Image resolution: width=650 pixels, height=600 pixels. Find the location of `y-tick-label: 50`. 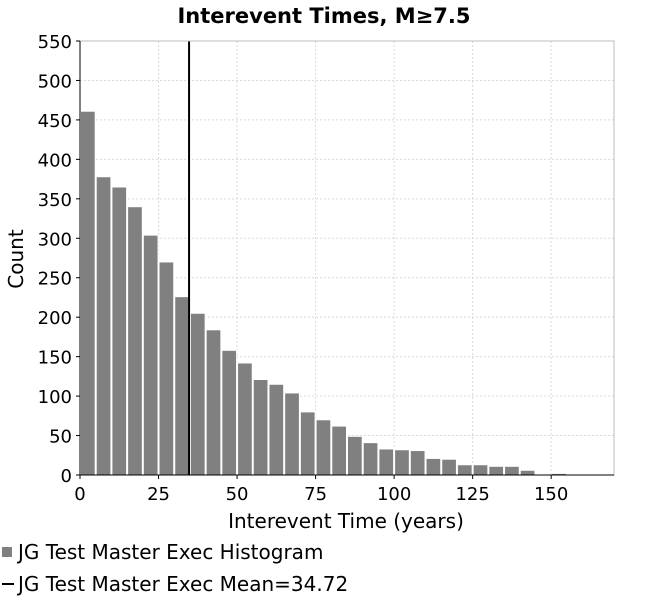

y-tick-label: 50 is located at coordinates (60, 437).